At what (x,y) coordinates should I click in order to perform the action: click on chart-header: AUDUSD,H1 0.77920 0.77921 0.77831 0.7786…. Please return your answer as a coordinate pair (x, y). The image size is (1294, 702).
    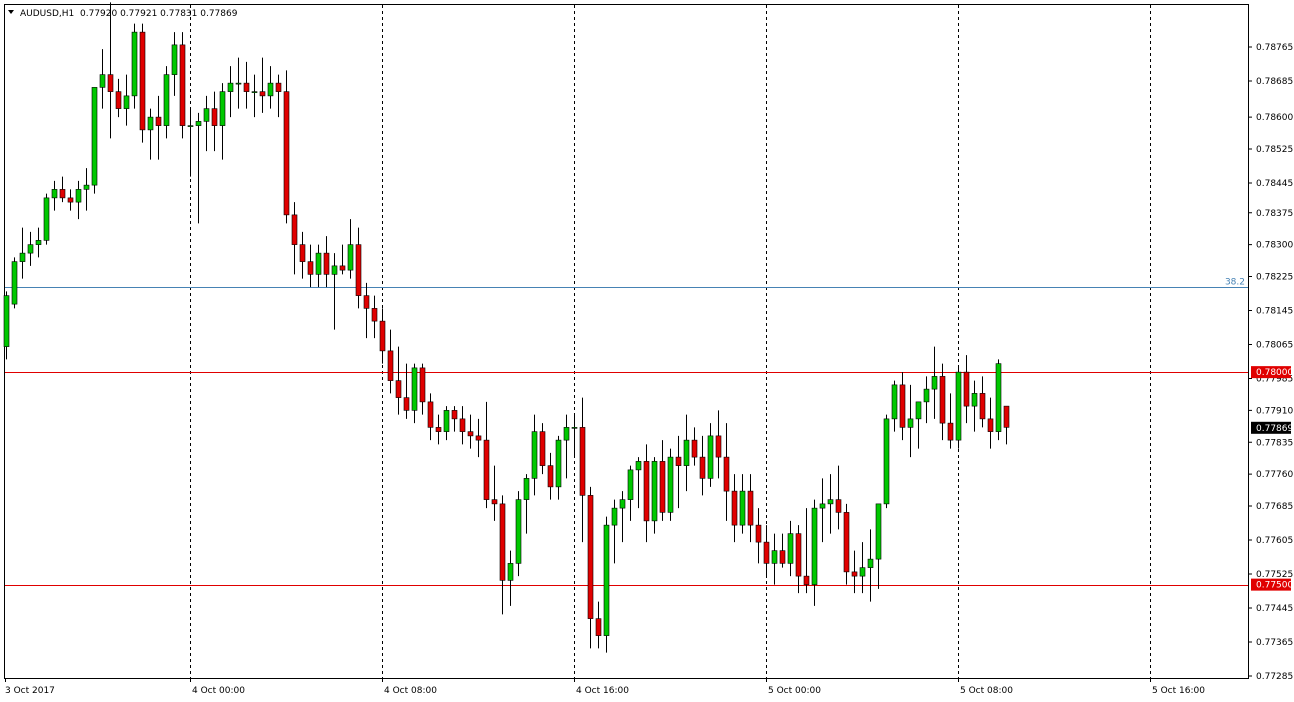
    Looking at the image, I should click on (123, 14).